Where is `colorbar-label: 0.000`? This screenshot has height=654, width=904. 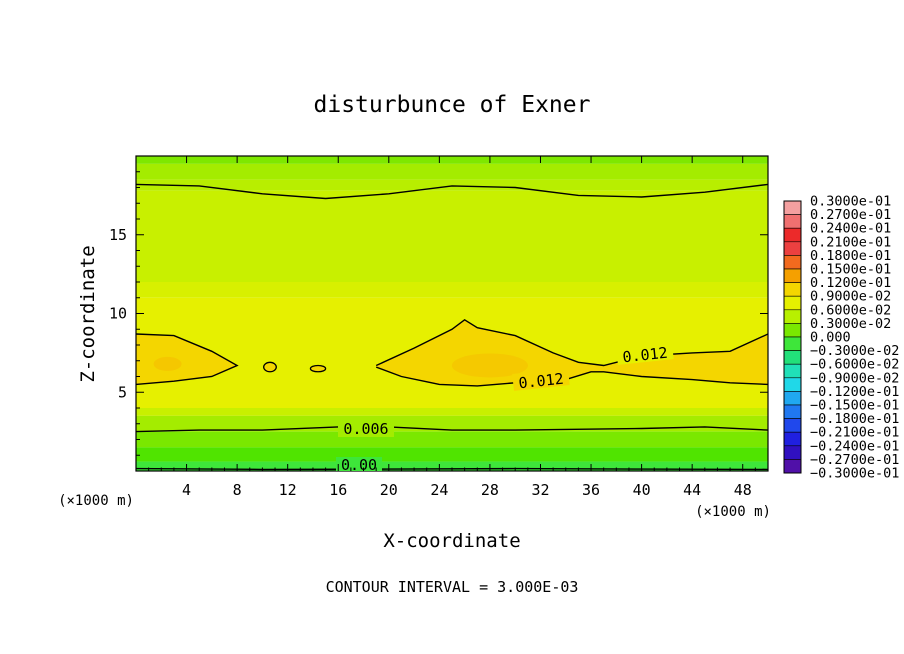 colorbar-label: 0.000 is located at coordinates (830, 338).